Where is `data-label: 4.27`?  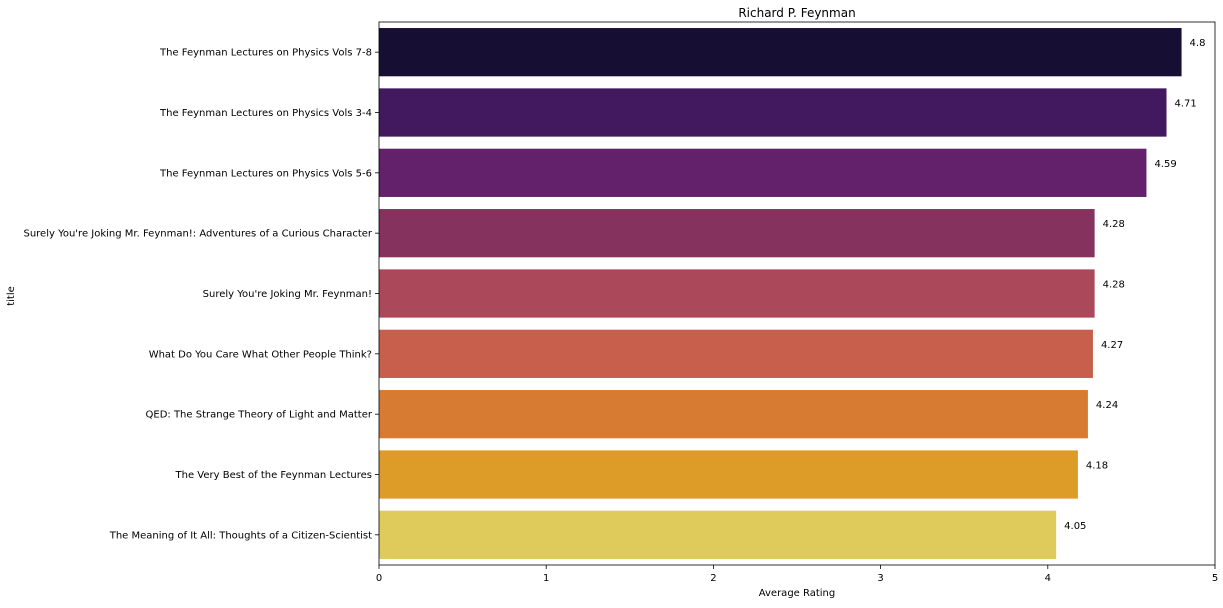
data-label: 4.27 is located at coordinates (1112, 345).